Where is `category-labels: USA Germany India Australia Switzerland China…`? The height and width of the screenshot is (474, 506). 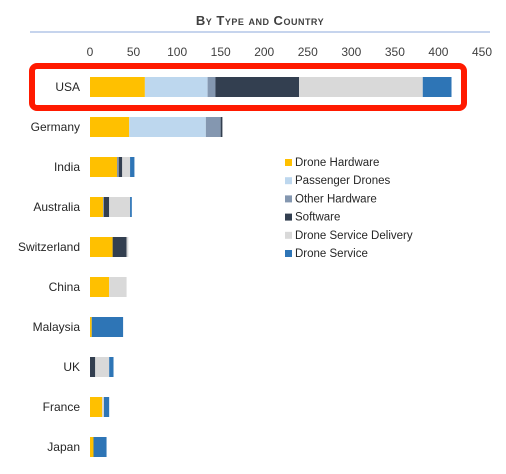
category-labels: USA Germany India Australia Switzerland China… is located at coordinates (49, 267).